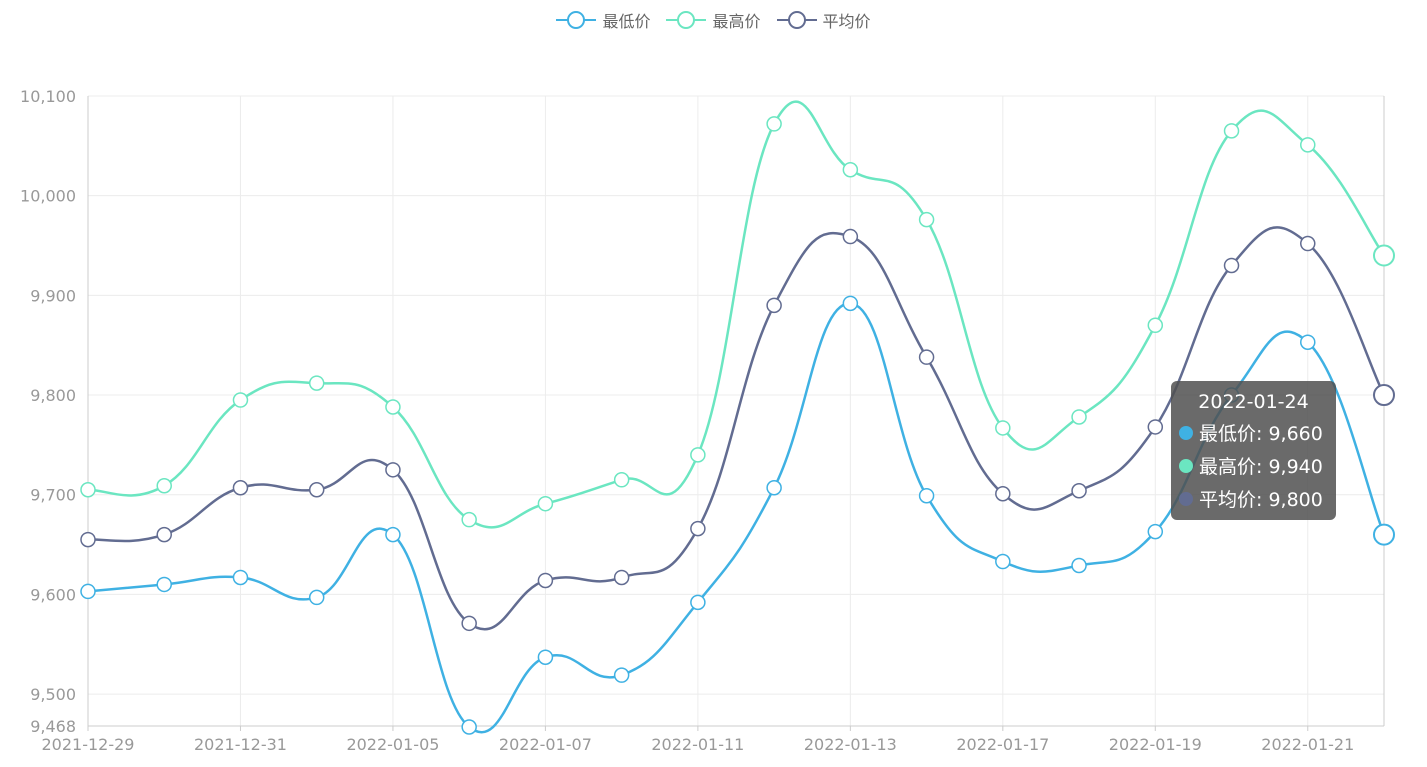 Image resolution: width=1427 pixels, height=767 pixels. Describe the element at coordinates (796, 20) in the screenshot. I see `legend-swatch-avg` at that location.